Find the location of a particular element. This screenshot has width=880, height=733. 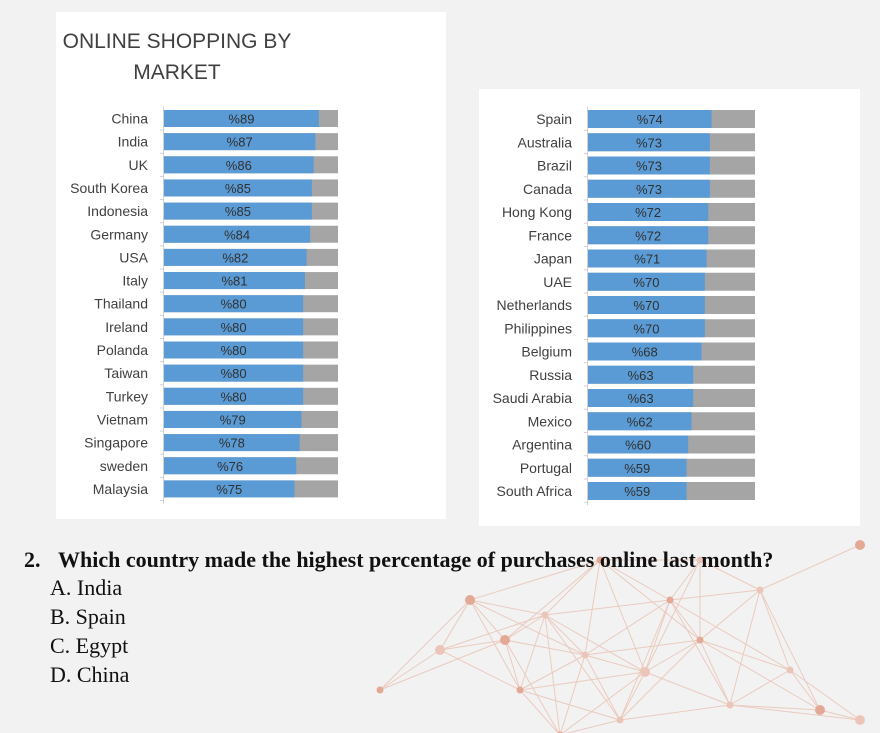

category-label: South Africa is located at coordinates (535, 491).